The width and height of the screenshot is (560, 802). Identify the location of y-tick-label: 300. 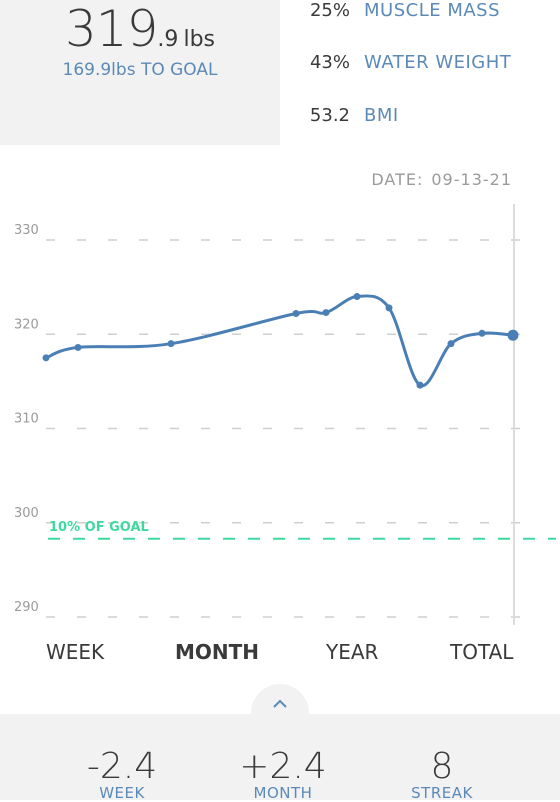
(26, 513).